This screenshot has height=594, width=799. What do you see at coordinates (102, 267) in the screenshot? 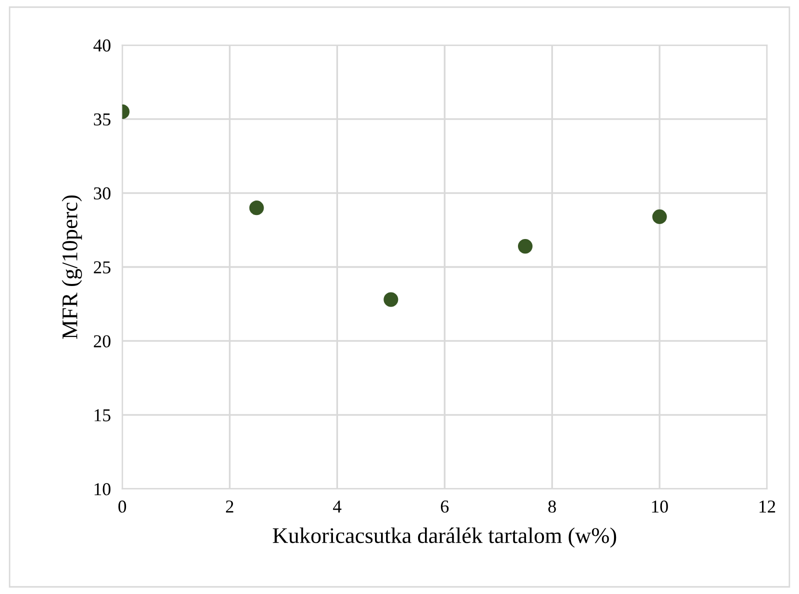
I see `y-tick-label: 25` at bounding box center [102, 267].